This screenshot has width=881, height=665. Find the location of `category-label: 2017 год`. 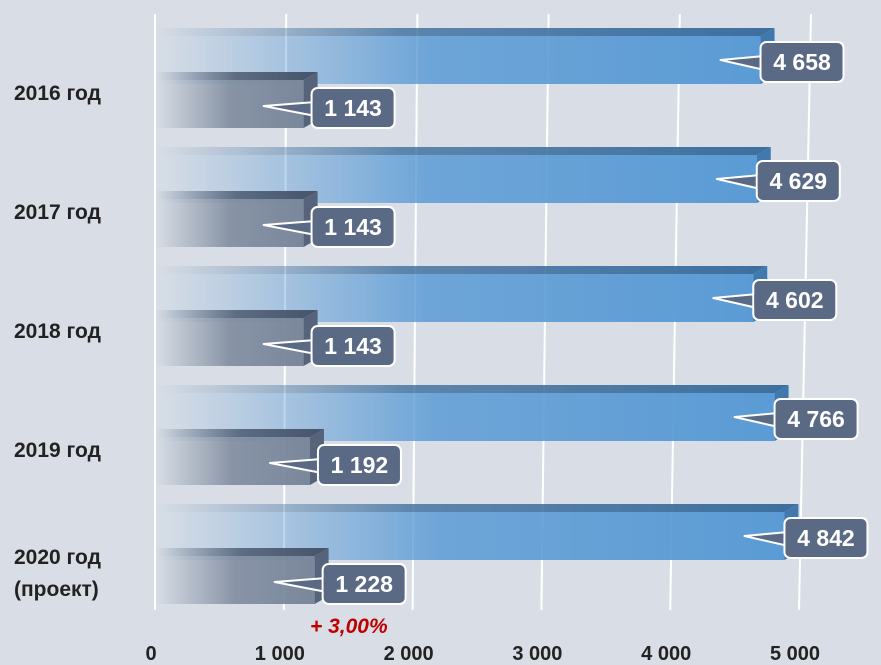

category-label: 2017 год is located at coordinates (57, 212).